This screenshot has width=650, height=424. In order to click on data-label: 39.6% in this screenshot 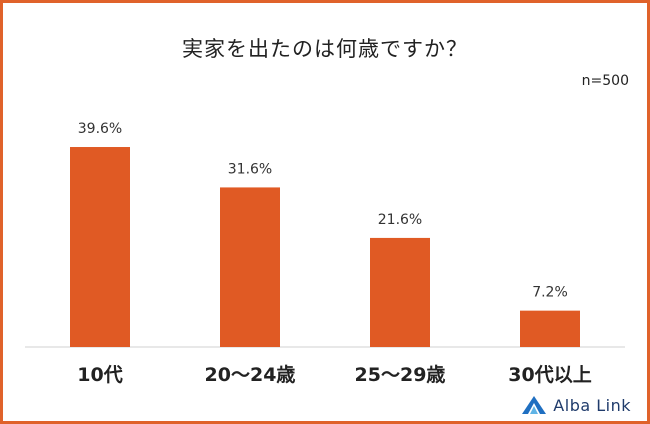, I will do `click(100, 129)`.